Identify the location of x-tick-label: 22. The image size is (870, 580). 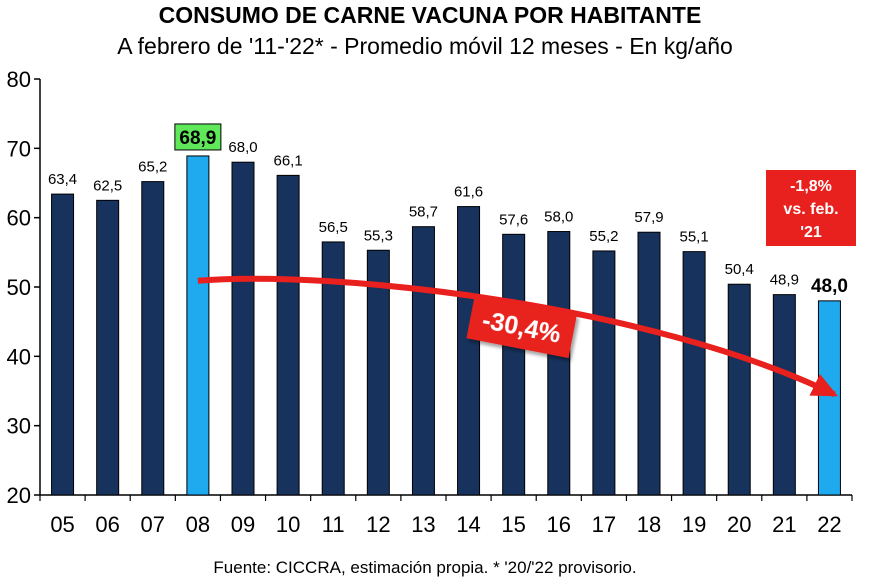
(829, 524).